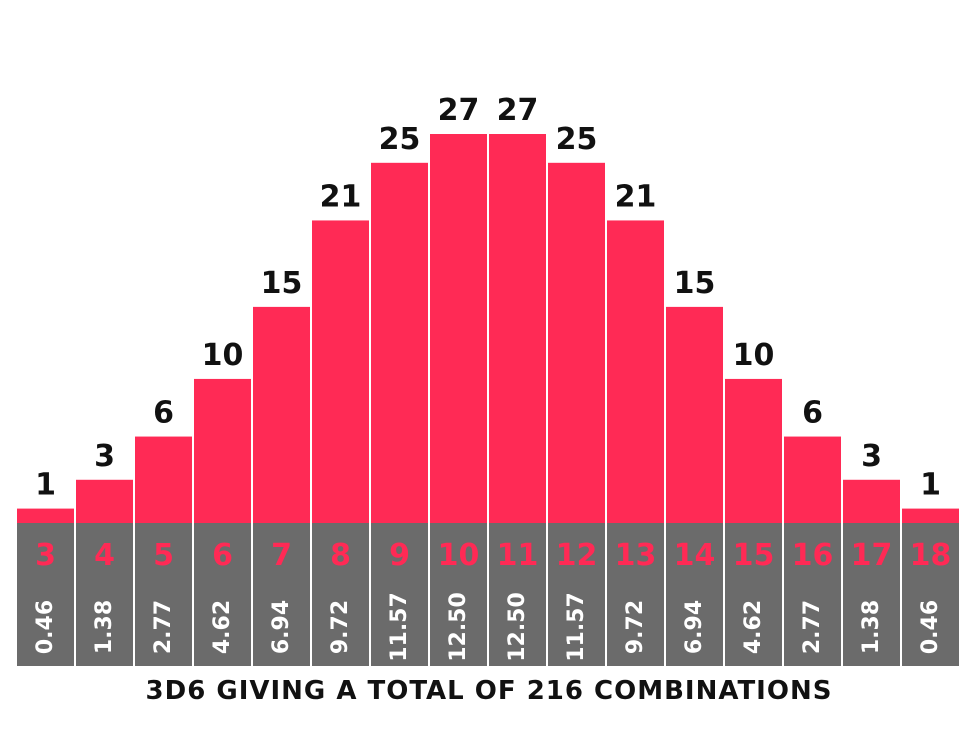 This screenshot has width=978, height=752. Describe the element at coordinates (489, 691) in the screenshot. I see `chart-caption: 3D6 GIVING A TOTAL OF 216 COMBINATIONS` at that location.